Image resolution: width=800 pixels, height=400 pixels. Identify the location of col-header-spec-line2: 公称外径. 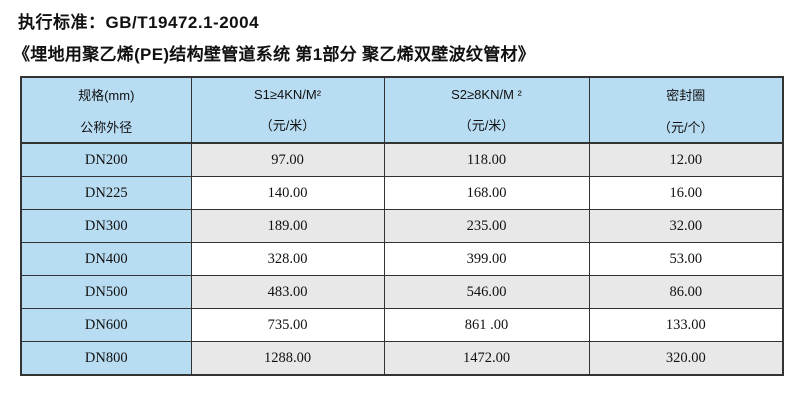
(106, 127).